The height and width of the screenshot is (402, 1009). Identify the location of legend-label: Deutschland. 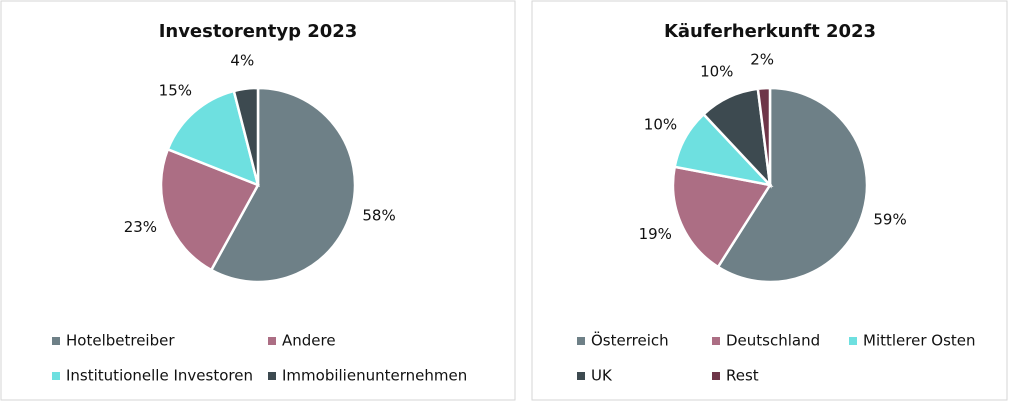
(773, 341).